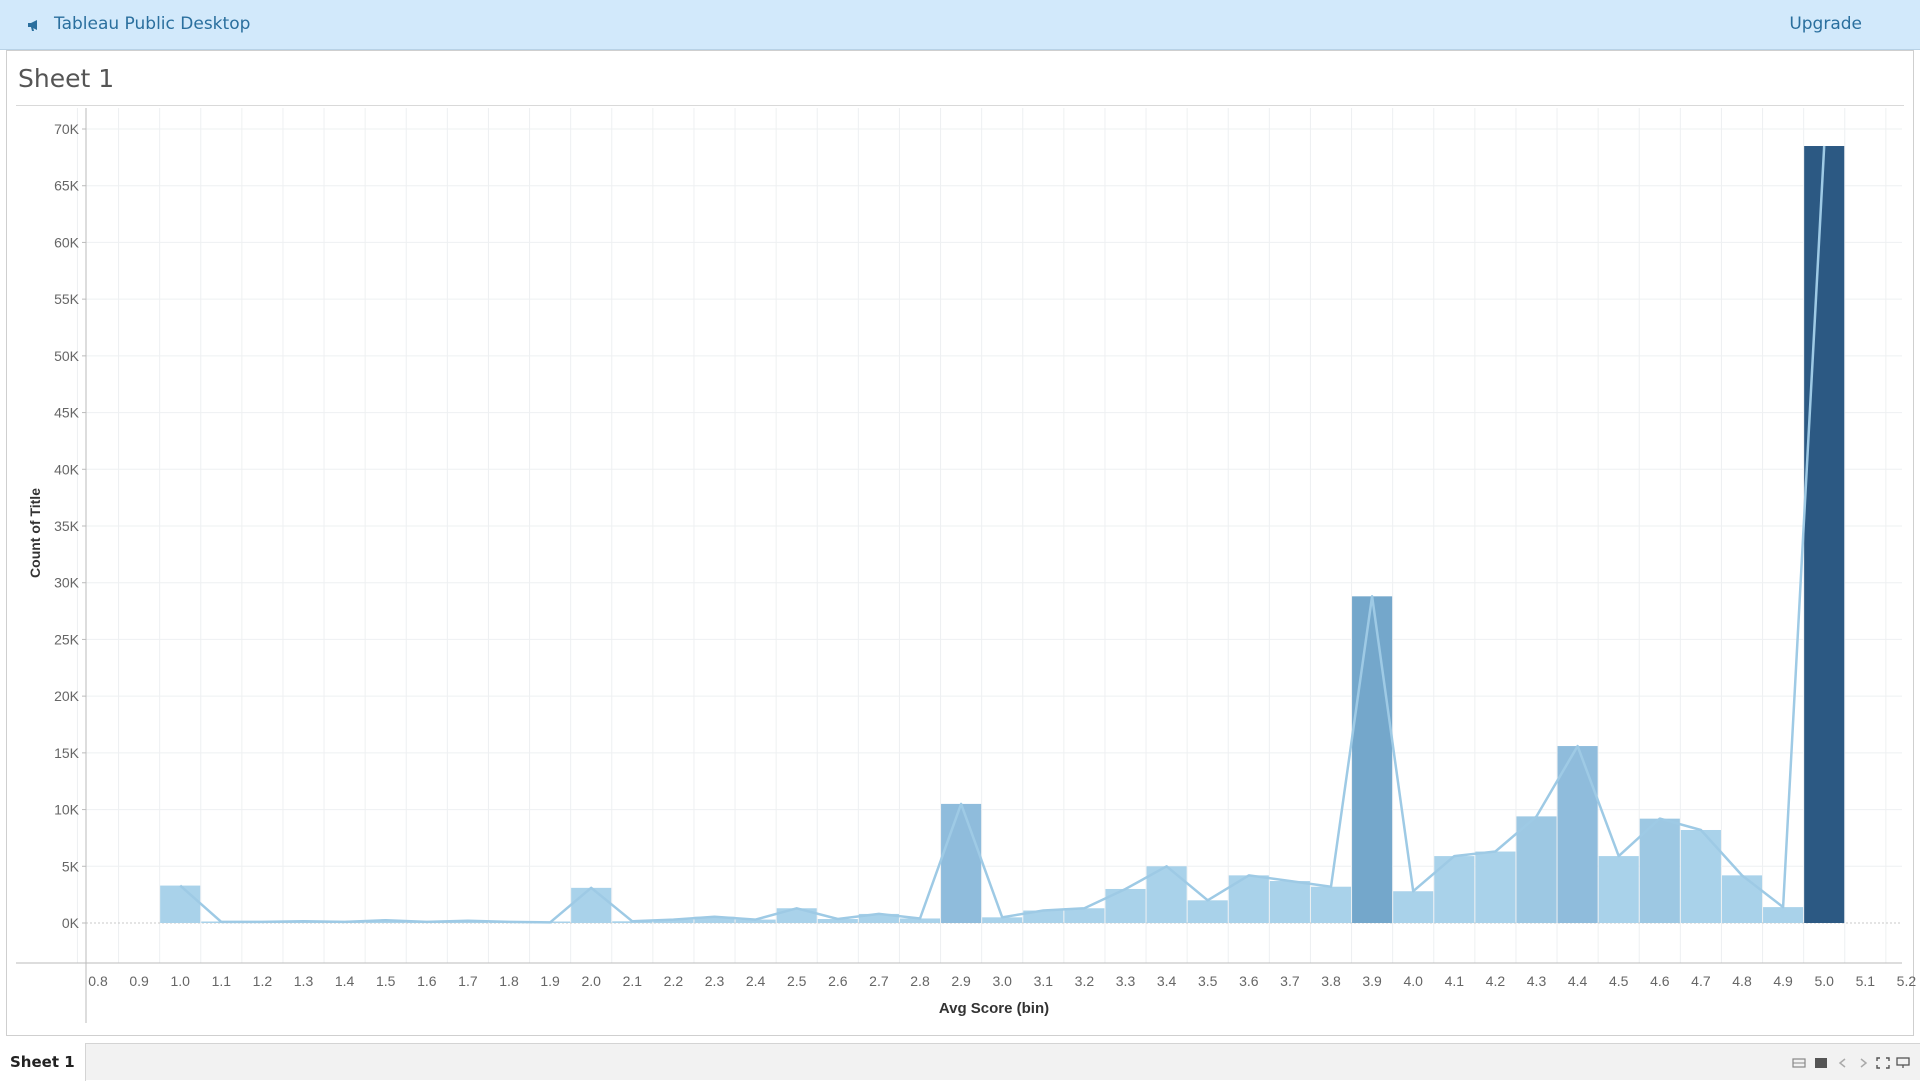 The height and width of the screenshot is (1081, 1920). I want to click on x-tick-label: 1.1, so click(222, 981).